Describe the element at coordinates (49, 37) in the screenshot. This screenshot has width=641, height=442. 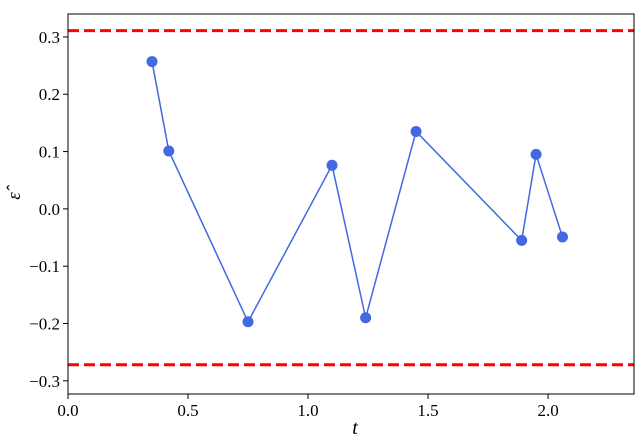
I see `y-tick-label: 0.3` at that location.